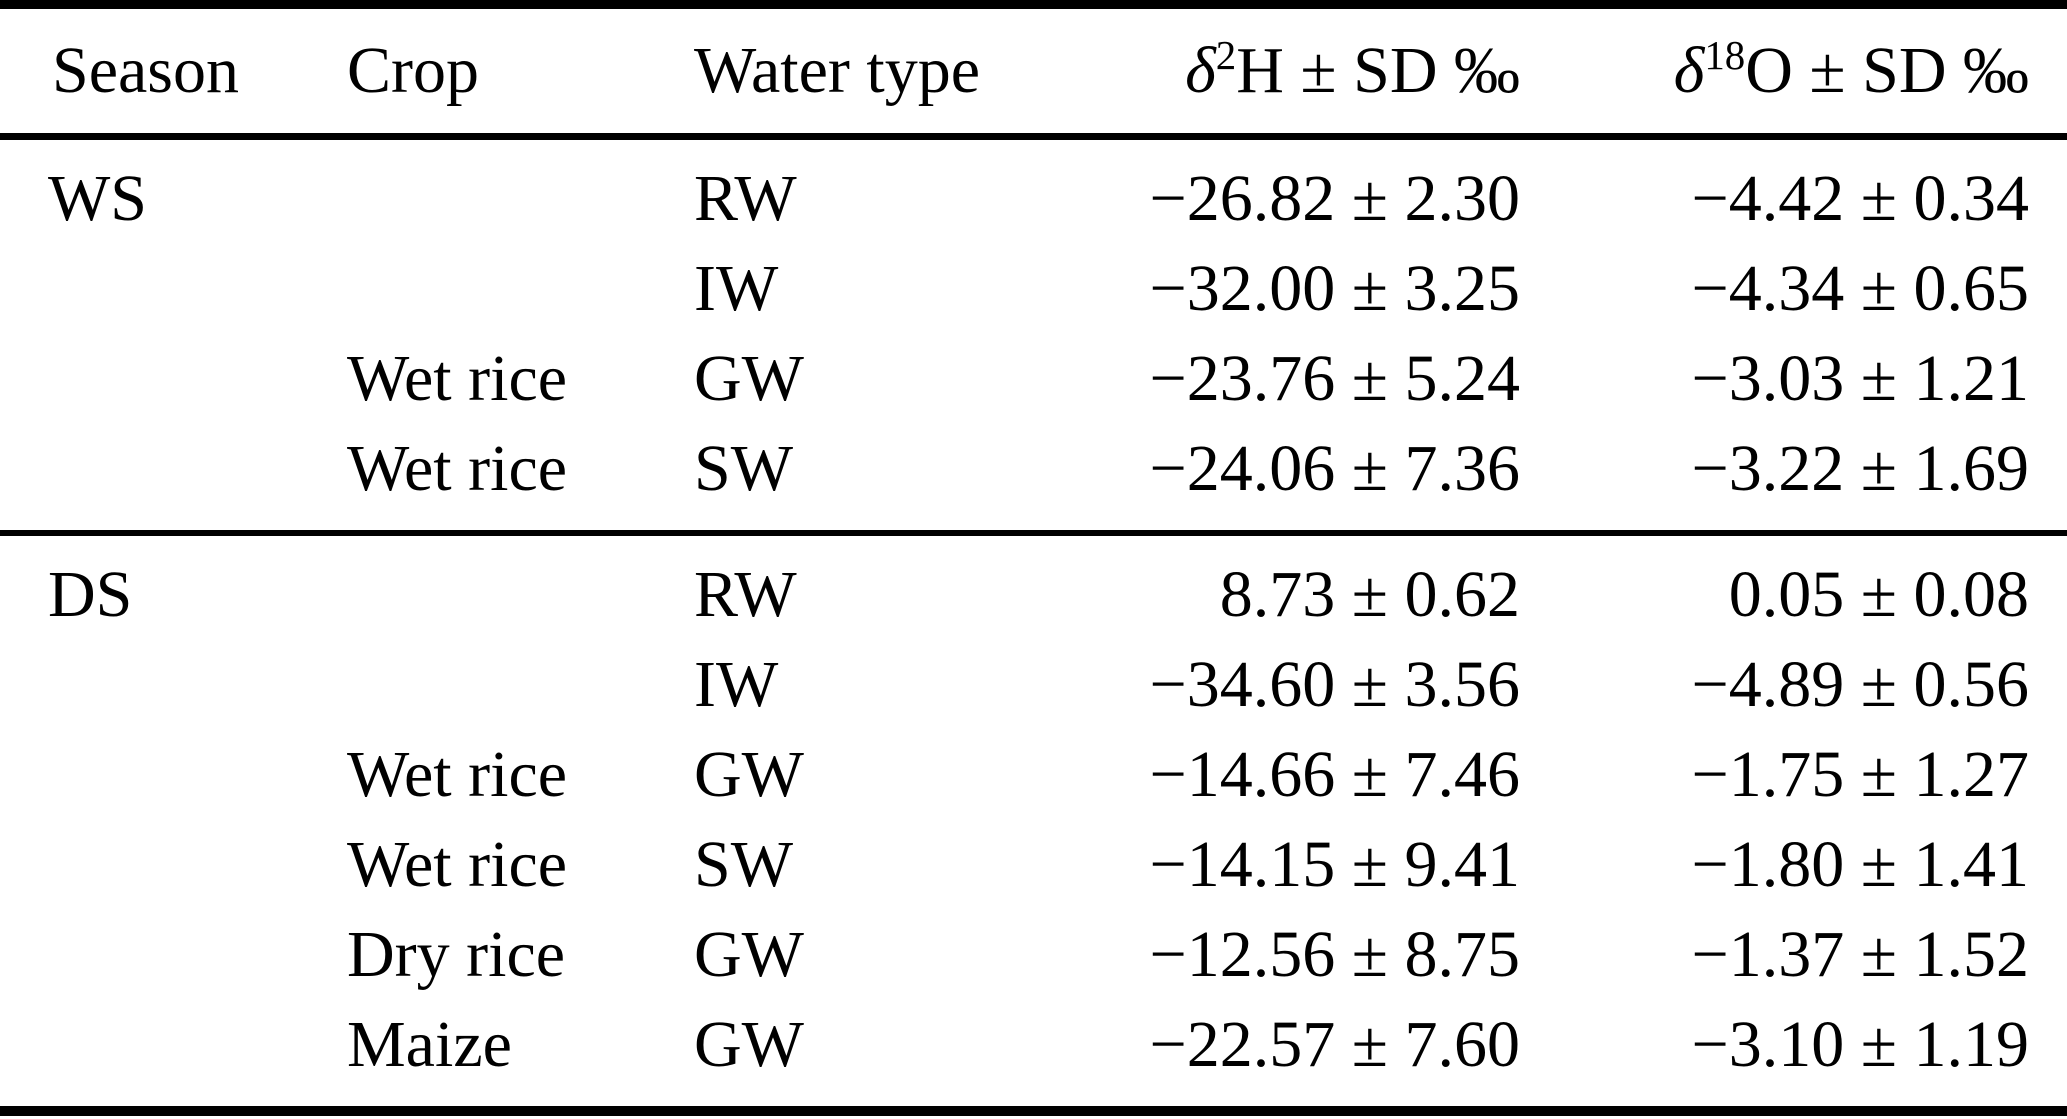 This screenshot has height=1119, width=2067. What do you see at coordinates (1860, 864) in the screenshot?
I see `d18o-value-cell: −1.80 ± 1.41` at bounding box center [1860, 864].